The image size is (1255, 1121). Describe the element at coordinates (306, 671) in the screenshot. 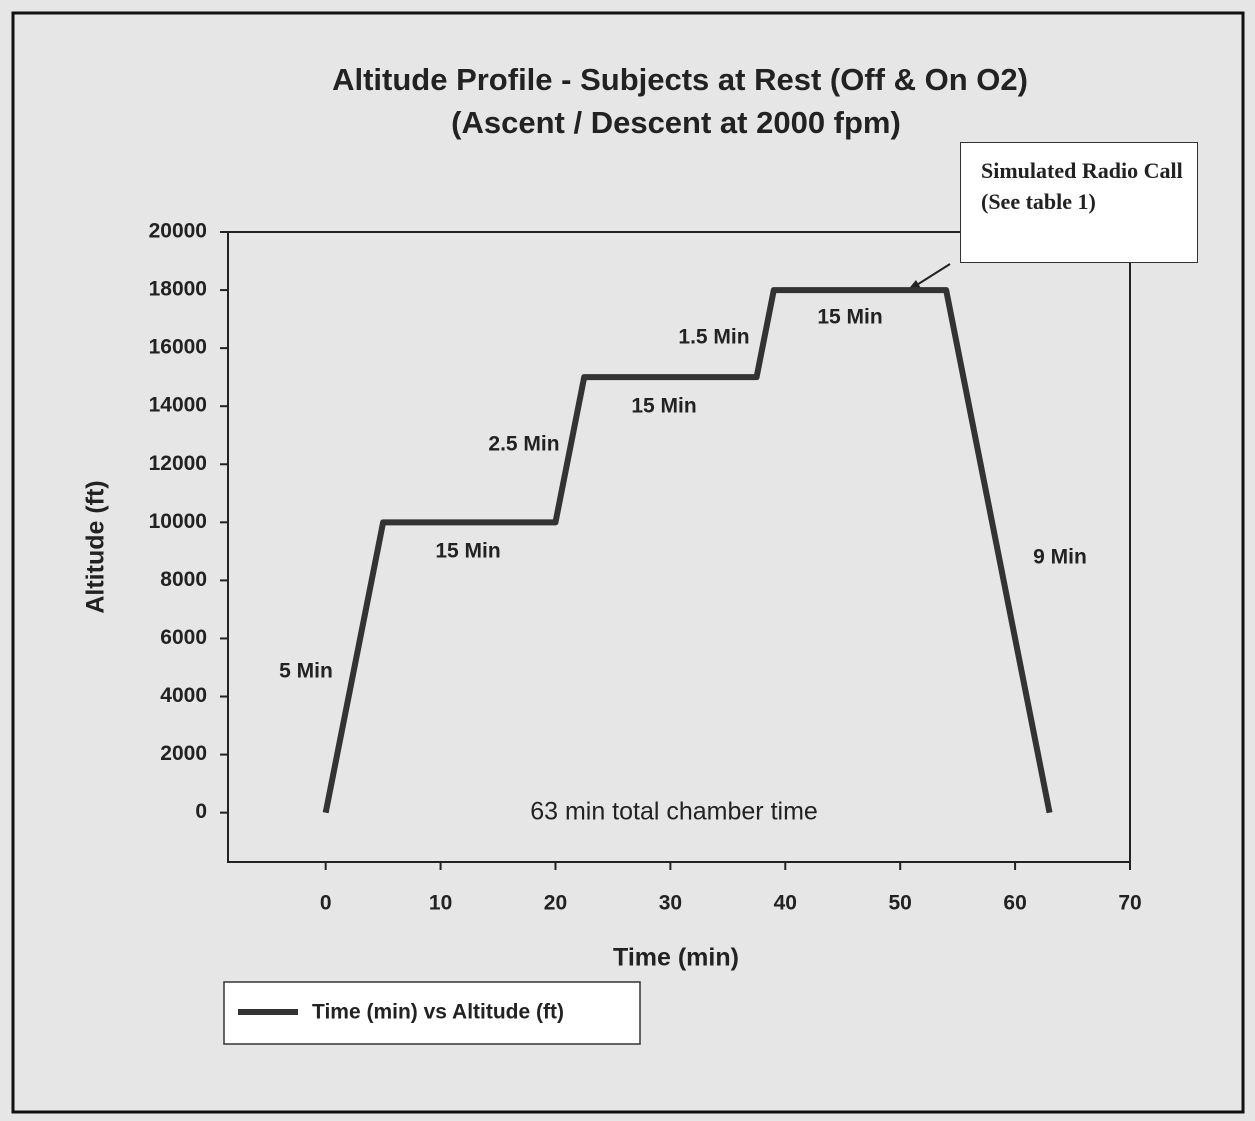

I see `annotation: 5 Min` at that location.